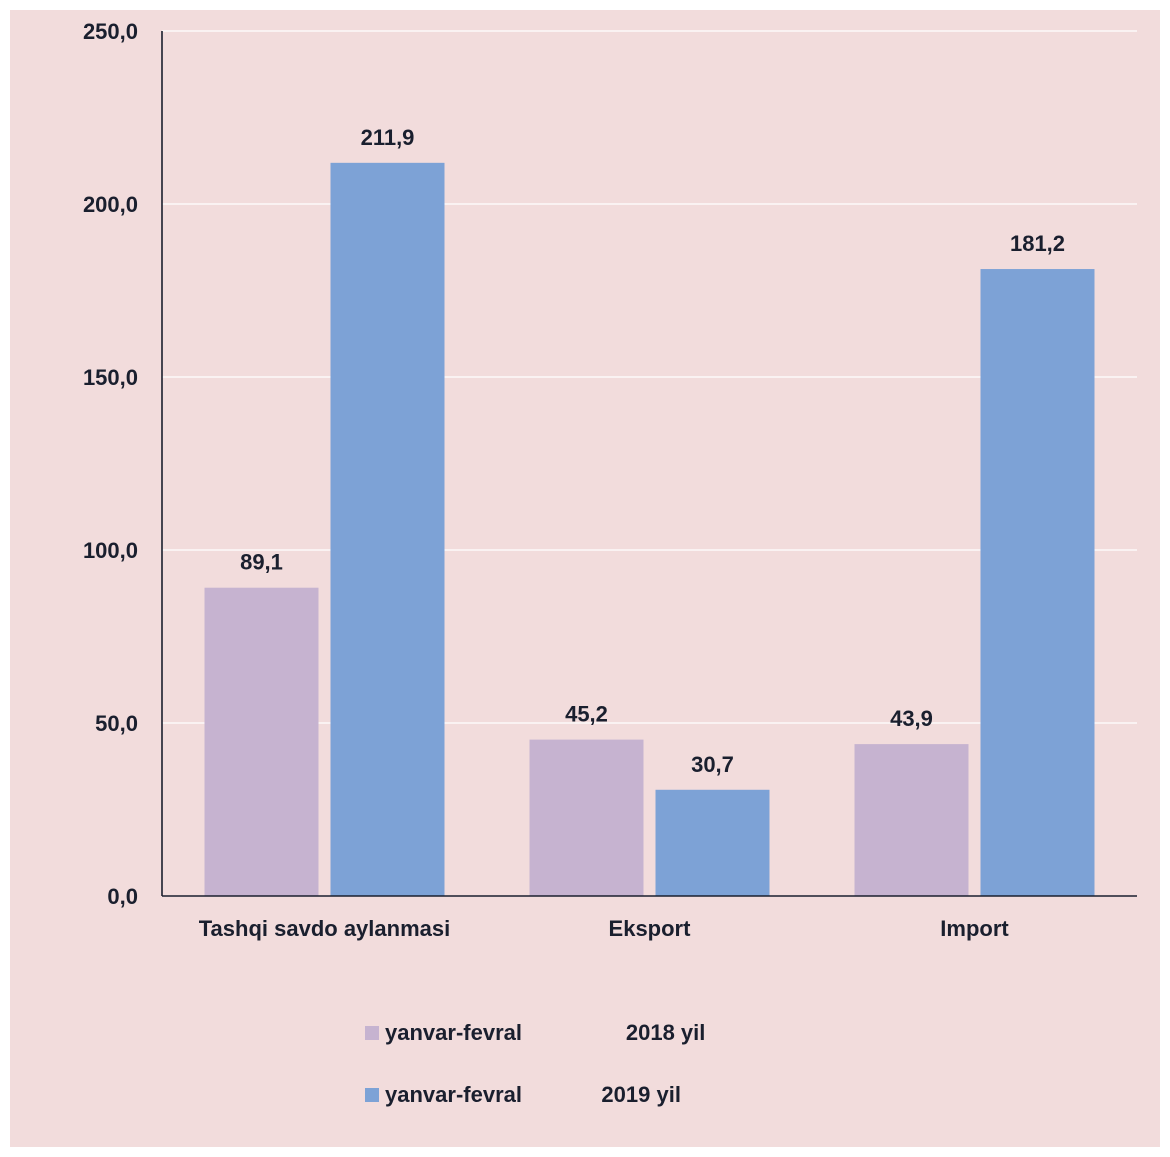 Image resolution: width=1170 pixels, height=1157 pixels. Describe the element at coordinates (911, 718) in the screenshot. I see `data-label: 43,9` at that location.